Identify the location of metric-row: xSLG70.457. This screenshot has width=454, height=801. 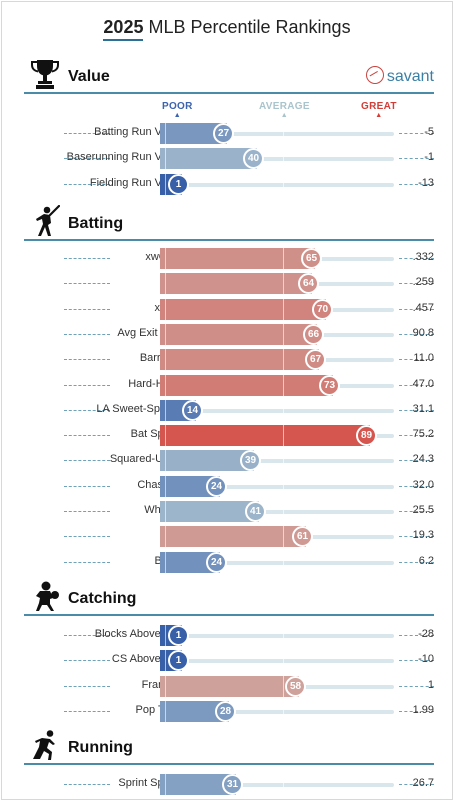
(229, 309).